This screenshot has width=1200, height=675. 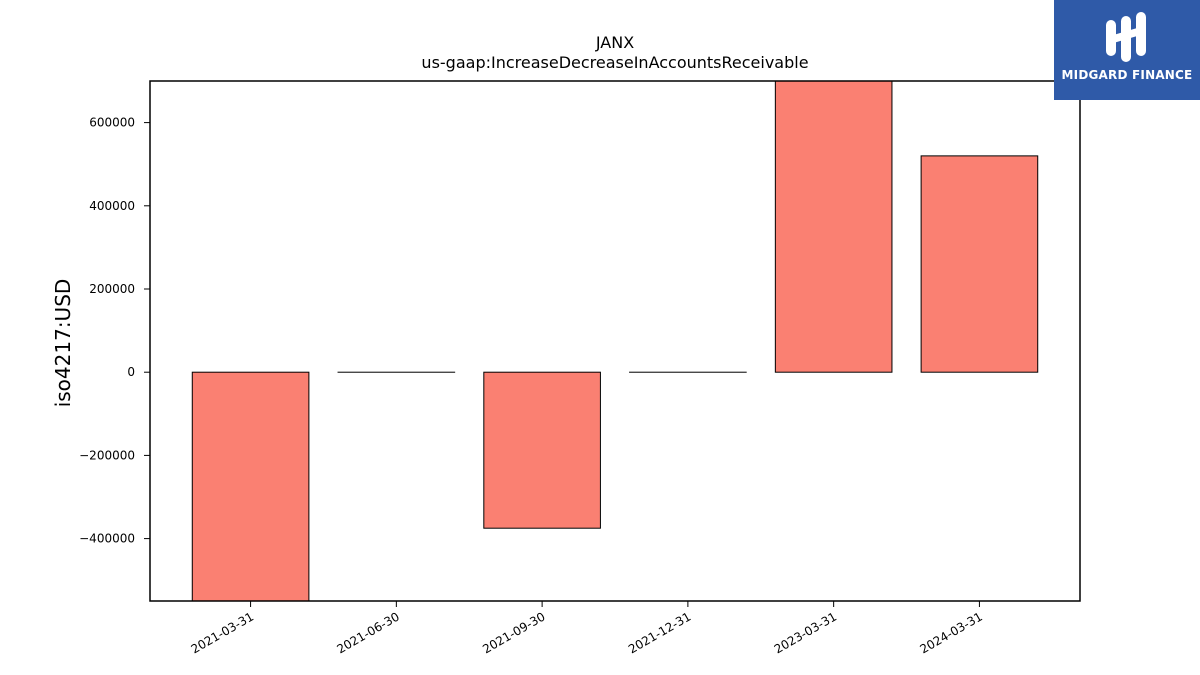 I want to click on y-tick-label: −400000, so click(x=107, y=539).